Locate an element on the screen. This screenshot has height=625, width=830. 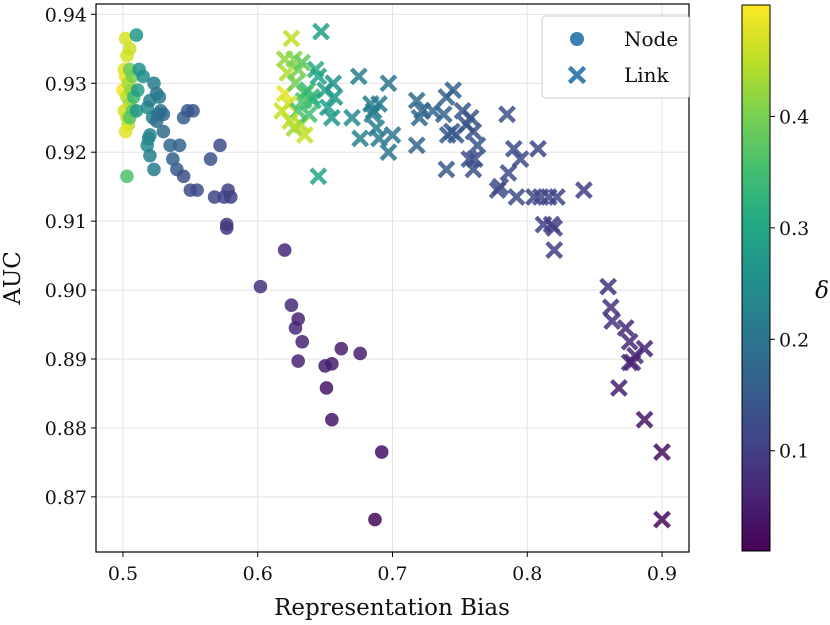
y-tick-label: 0.87 is located at coordinates (66, 498).